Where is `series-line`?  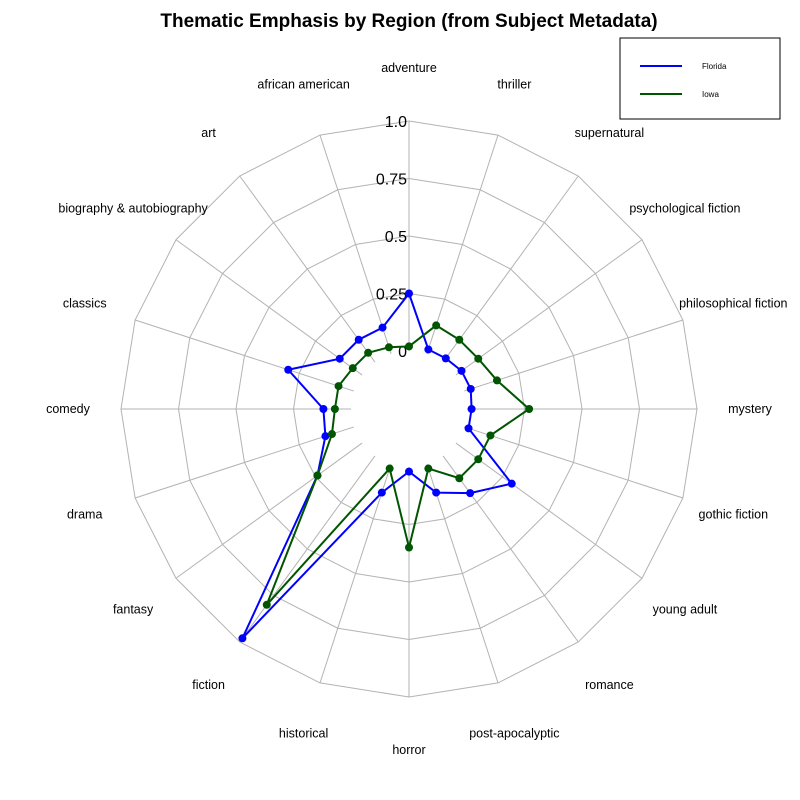 series-line is located at coordinates (398, 465).